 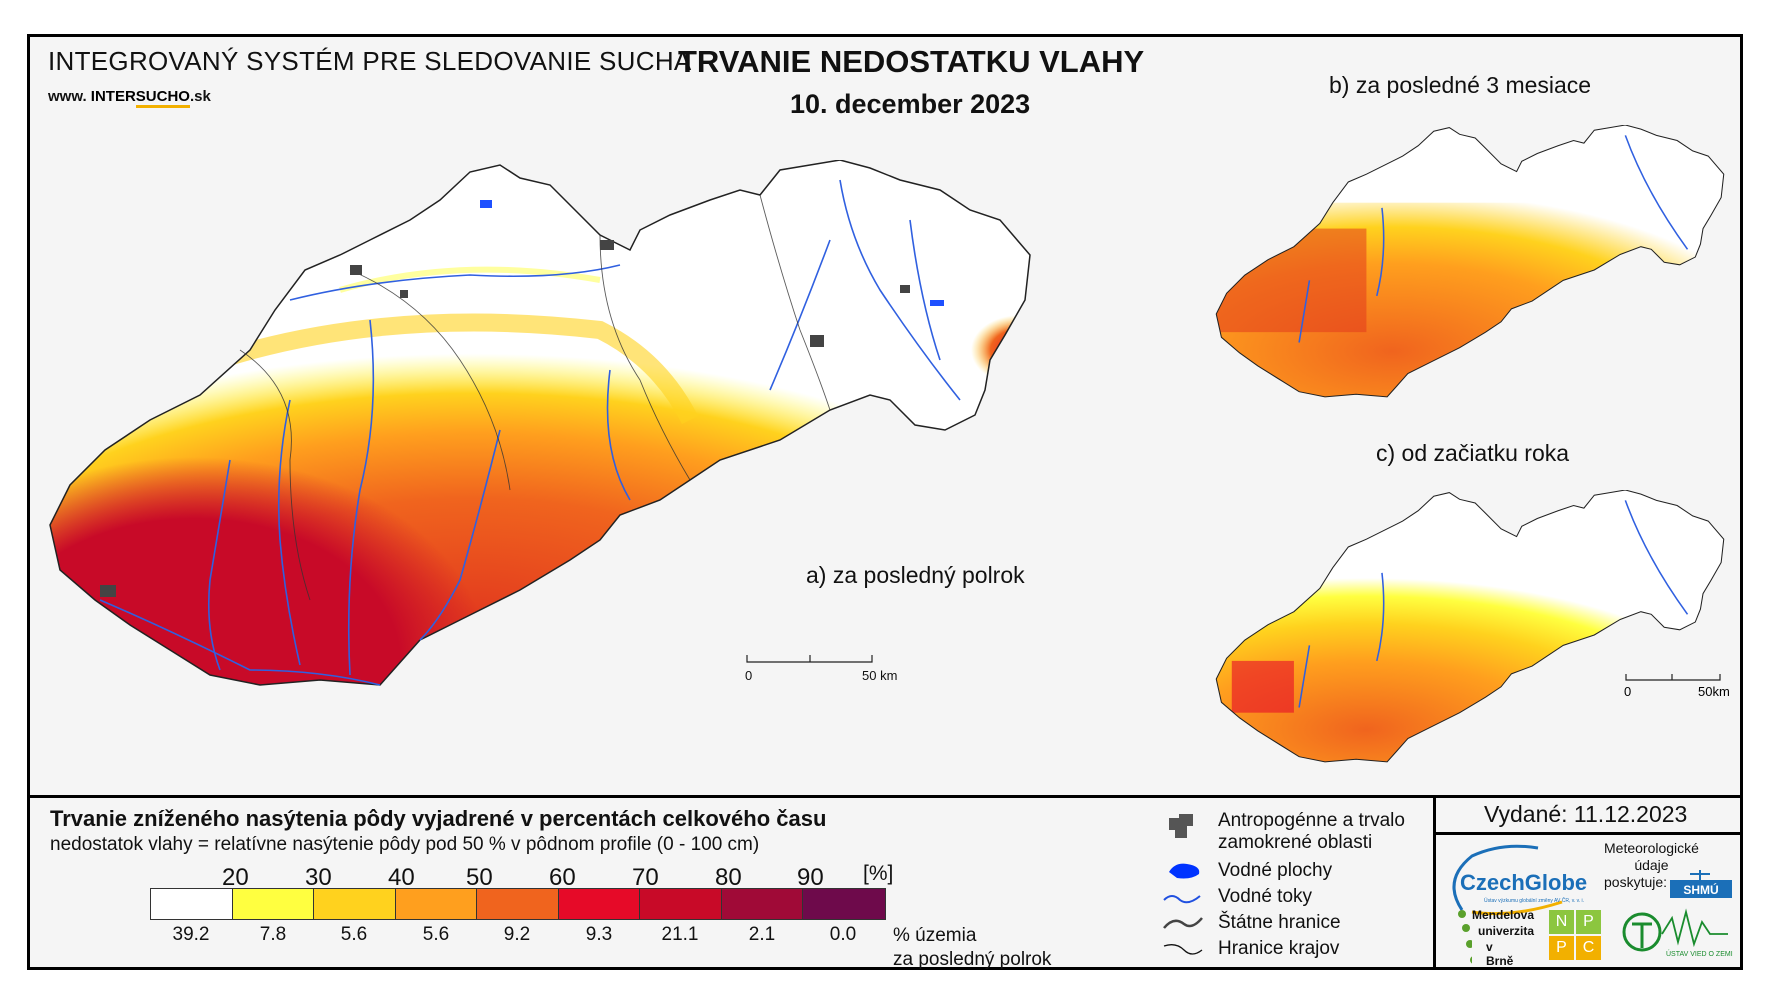 I want to click on legend-unit: [%], so click(x=878, y=873).